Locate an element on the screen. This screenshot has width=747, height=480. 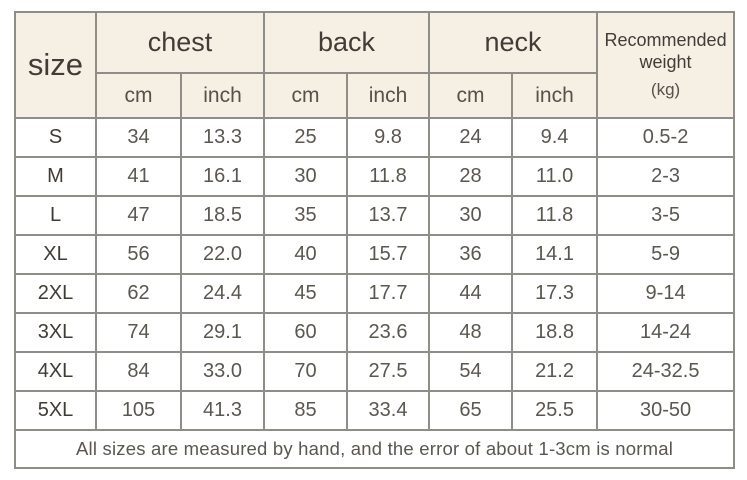
table-row: XL 56 22.0 40 15.7 36 14.1 5-9 is located at coordinates (375, 254).